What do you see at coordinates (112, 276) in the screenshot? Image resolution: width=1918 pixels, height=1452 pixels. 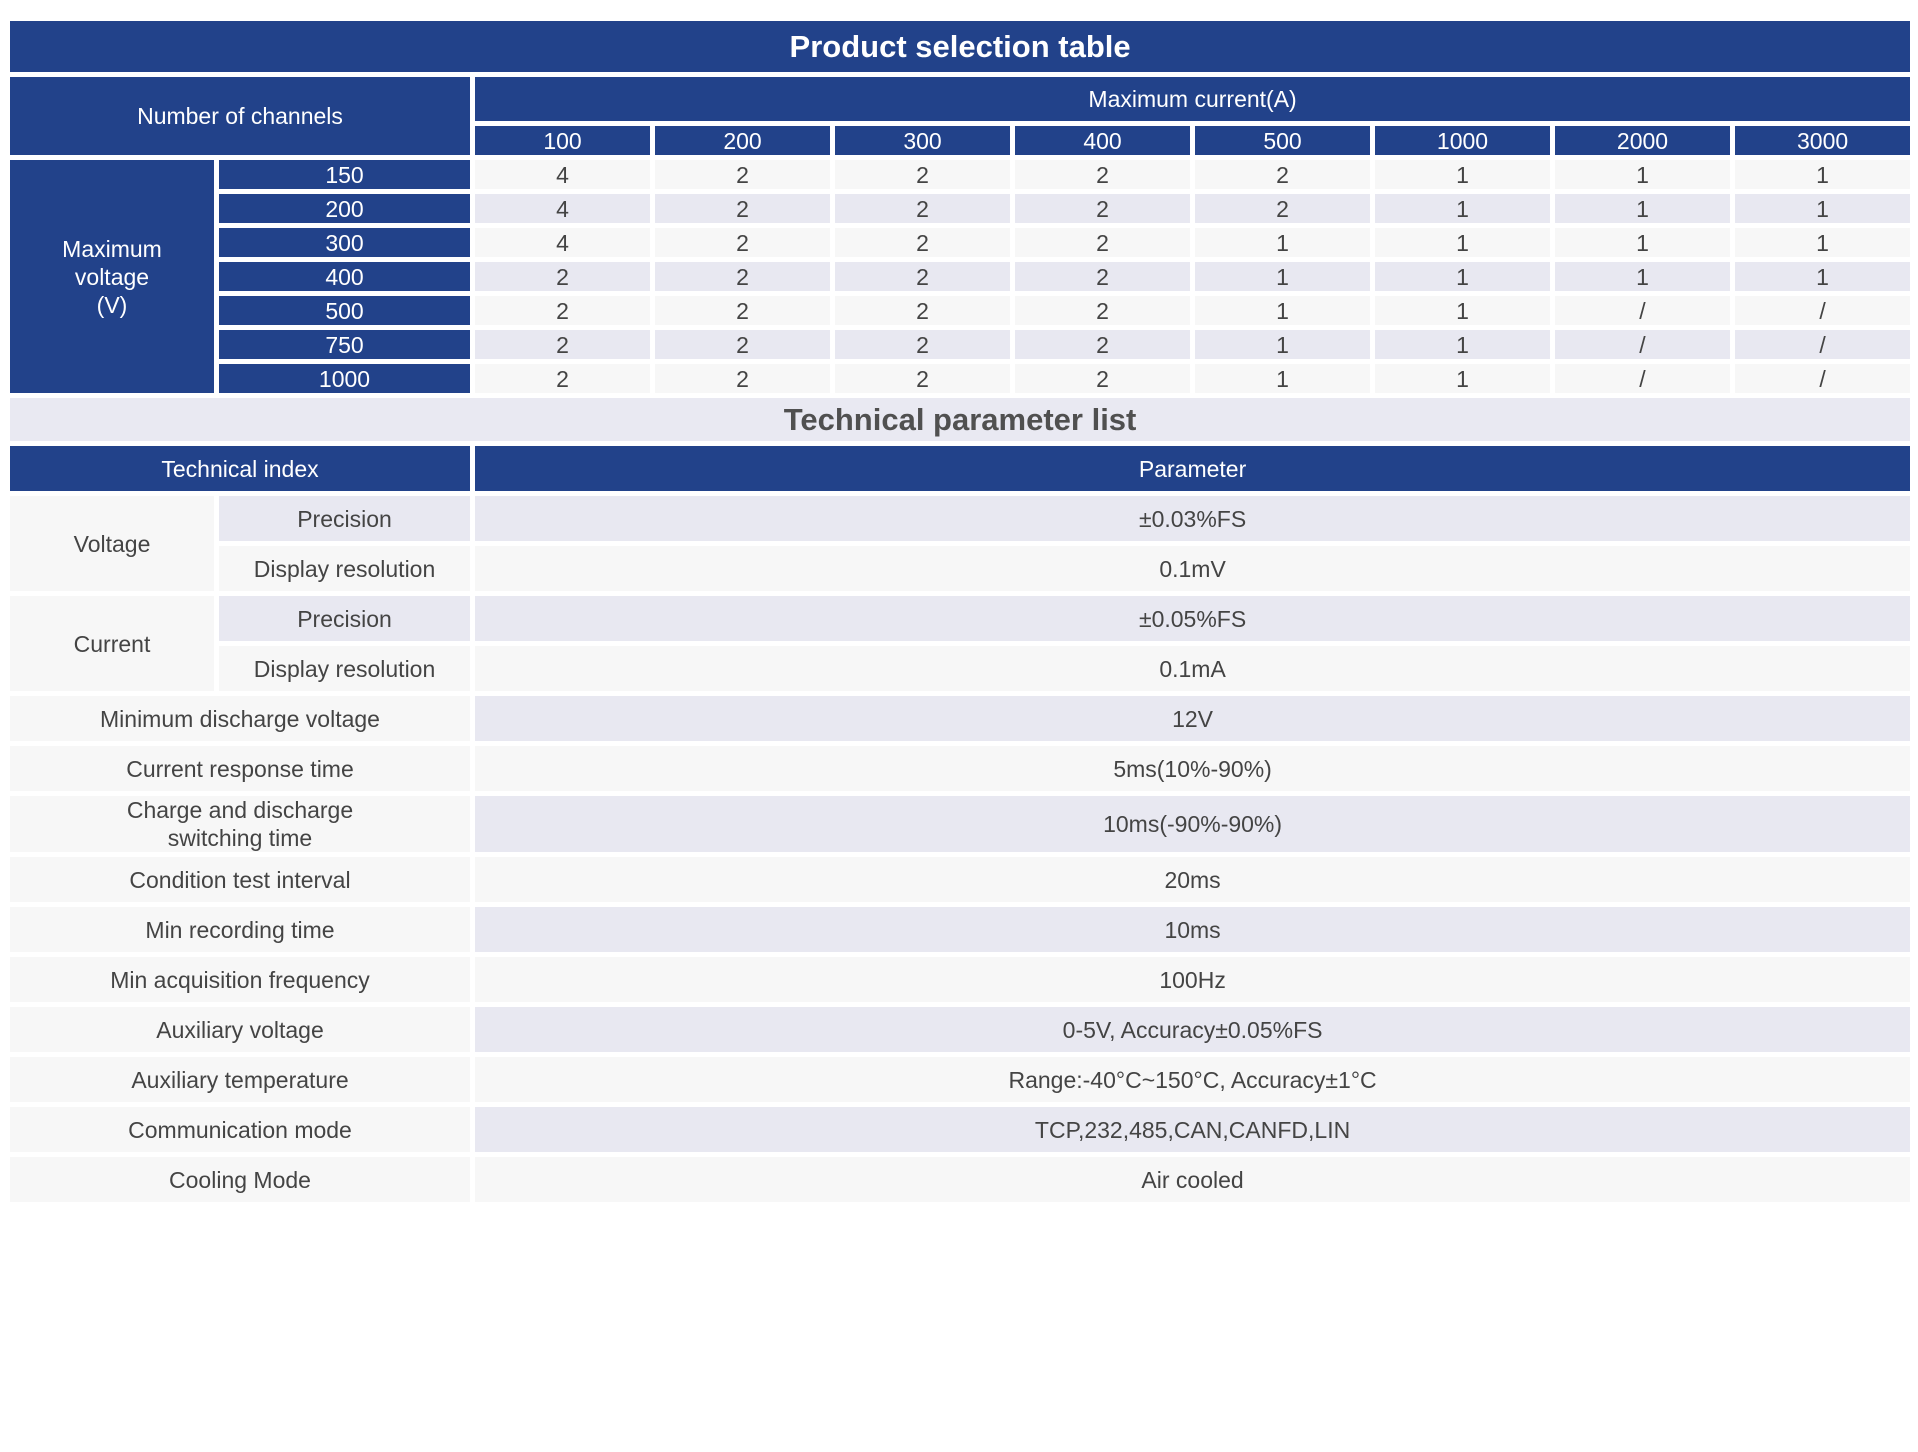 I see `voltage-header: Maximum voltage (V)` at bounding box center [112, 276].